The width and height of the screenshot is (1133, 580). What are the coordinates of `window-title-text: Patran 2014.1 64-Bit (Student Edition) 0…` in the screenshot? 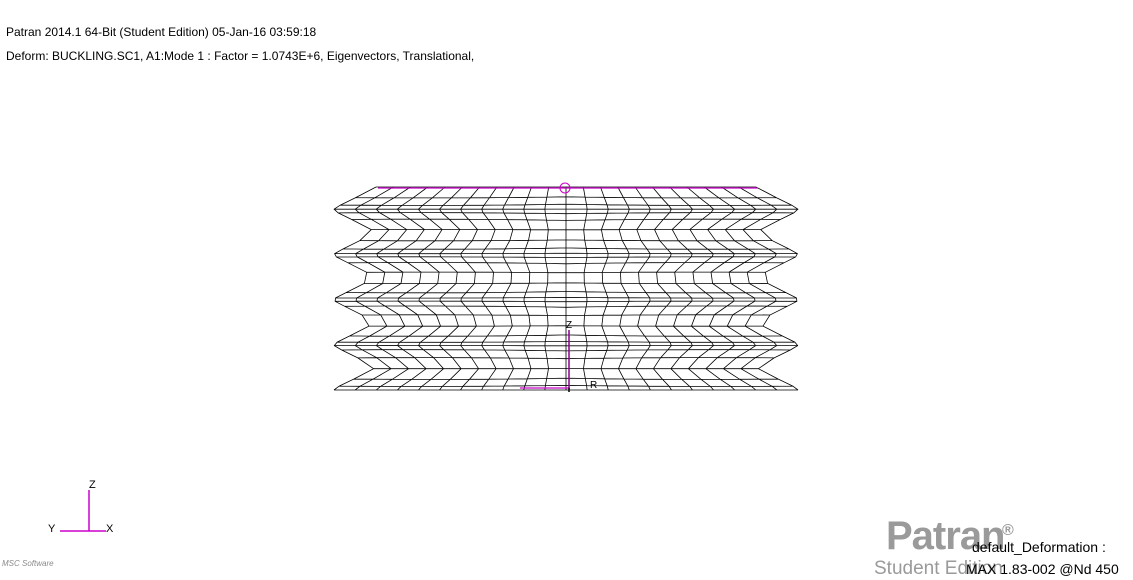 It's located at (161, 32).